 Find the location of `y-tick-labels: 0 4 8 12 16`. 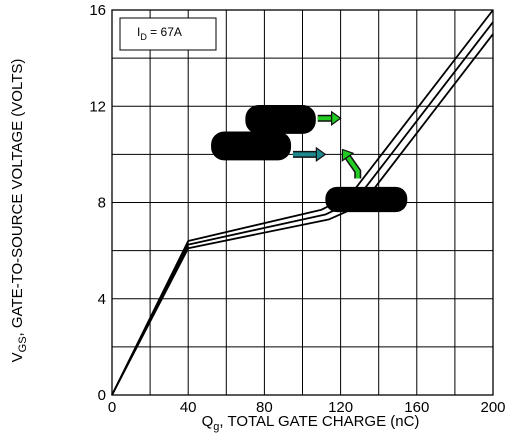

y-tick-labels: 0 4 8 12 16 is located at coordinates (97, 203).